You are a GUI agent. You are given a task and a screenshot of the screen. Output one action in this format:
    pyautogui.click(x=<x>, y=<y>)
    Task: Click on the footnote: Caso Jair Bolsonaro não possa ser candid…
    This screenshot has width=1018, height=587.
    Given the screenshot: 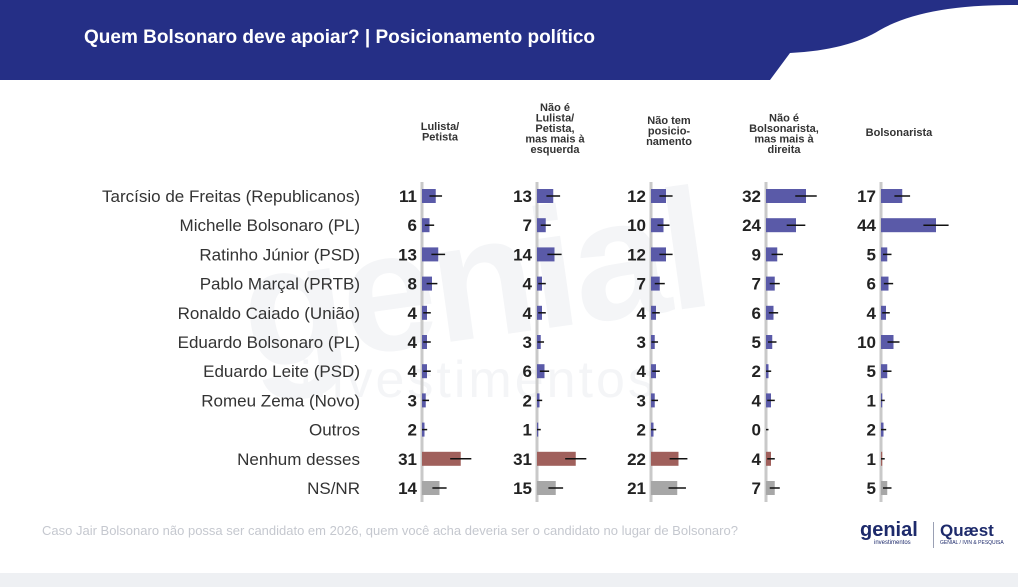 What is the action you would take?
    pyautogui.click(x=390, y=530)
    